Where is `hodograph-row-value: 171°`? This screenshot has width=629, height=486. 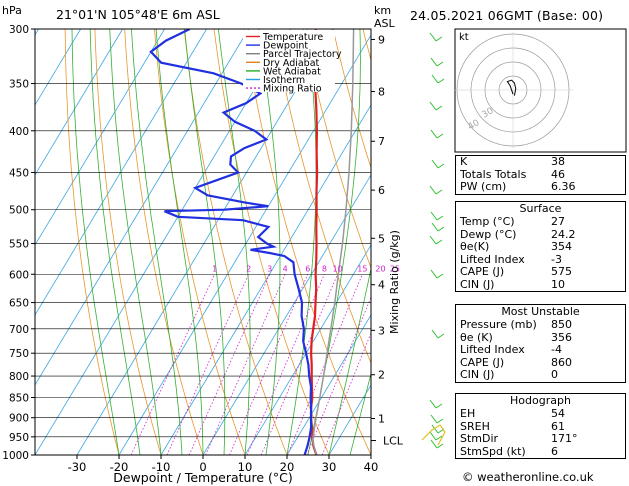
hodograph-row-value: 171° is located at coordinates (564, 438).